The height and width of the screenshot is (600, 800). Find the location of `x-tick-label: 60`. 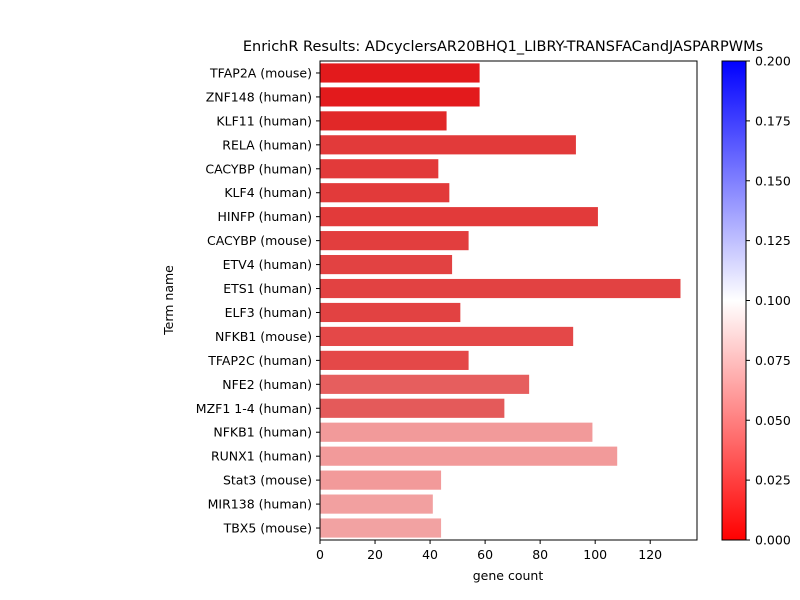

x-tick-label: 60 is located at coordinates (485, 554).